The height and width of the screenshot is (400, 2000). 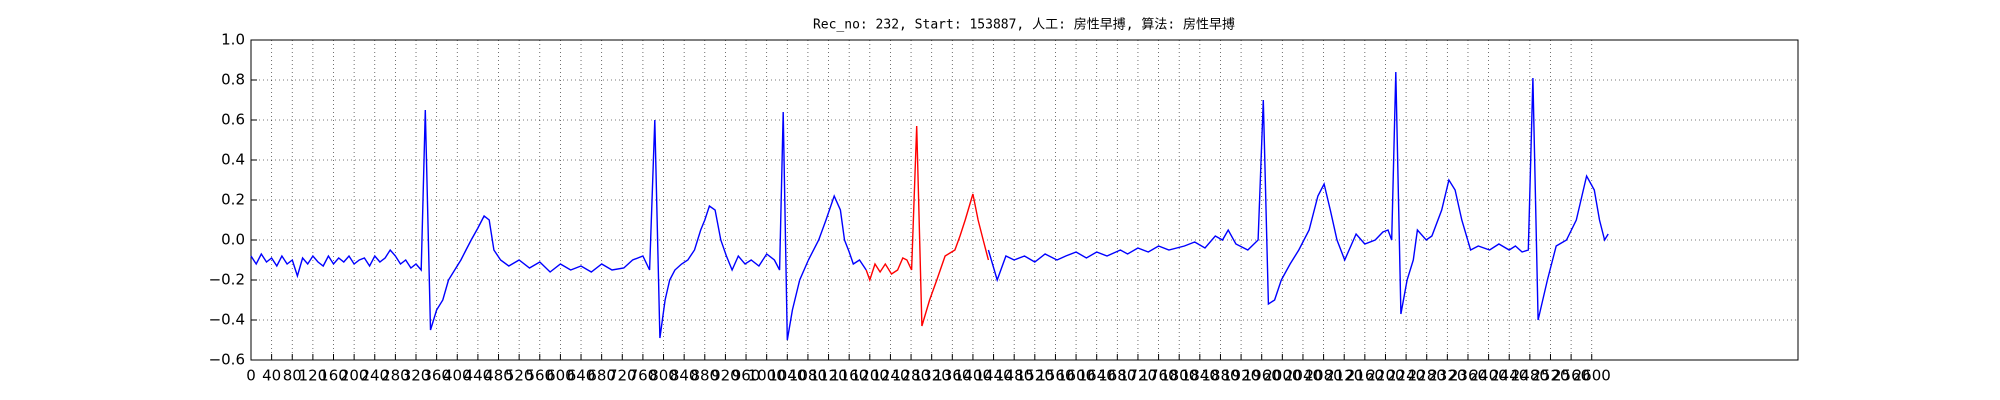 What do you see at coordinates (952, 376) in the screenshot?
I see `x-tick-label: 1360` at bounding box center [952, 376].